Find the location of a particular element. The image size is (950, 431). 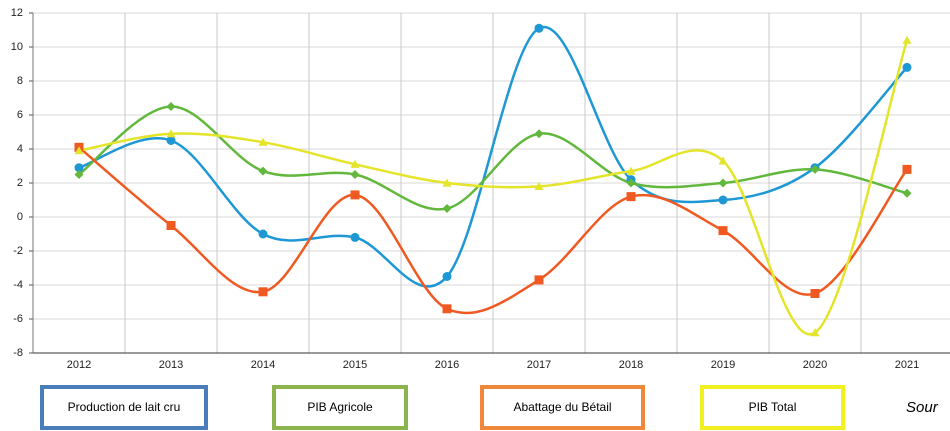

legend-label: PIB Total is located at coordinates (773, 407).